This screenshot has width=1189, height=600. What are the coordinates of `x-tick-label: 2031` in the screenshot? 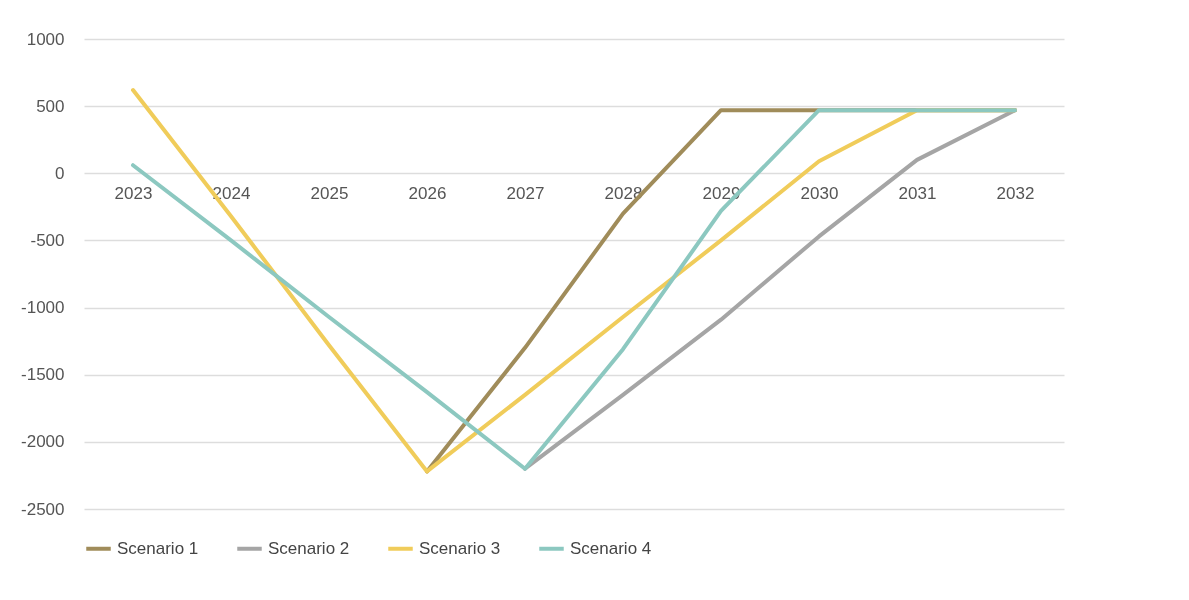 It's located at (917, 193).